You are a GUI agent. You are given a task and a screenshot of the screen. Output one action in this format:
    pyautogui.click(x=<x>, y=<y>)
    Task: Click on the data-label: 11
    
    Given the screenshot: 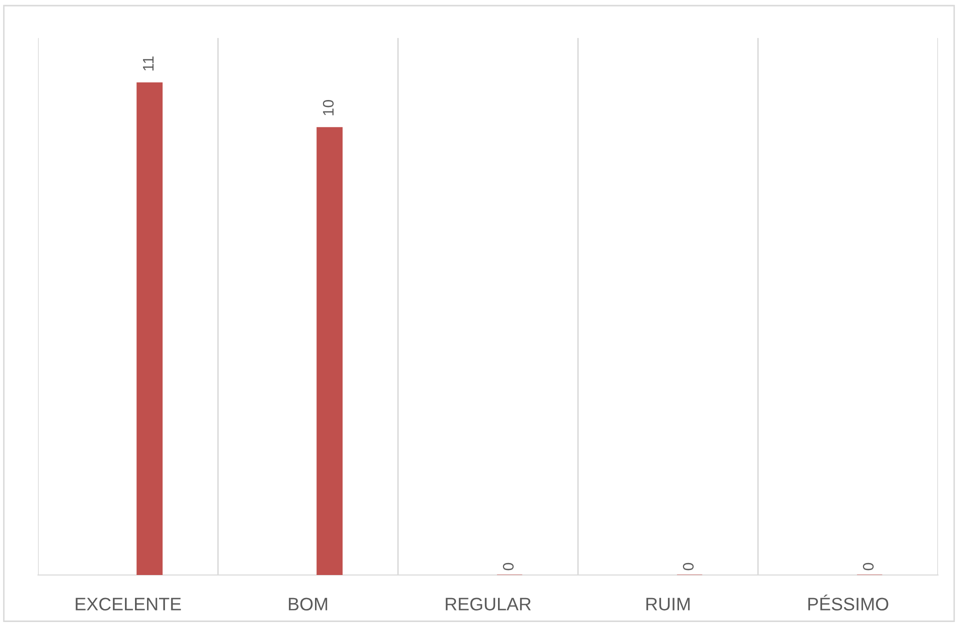 What is the action you would take?
    pyautogui.click(x=148, y=63)
    